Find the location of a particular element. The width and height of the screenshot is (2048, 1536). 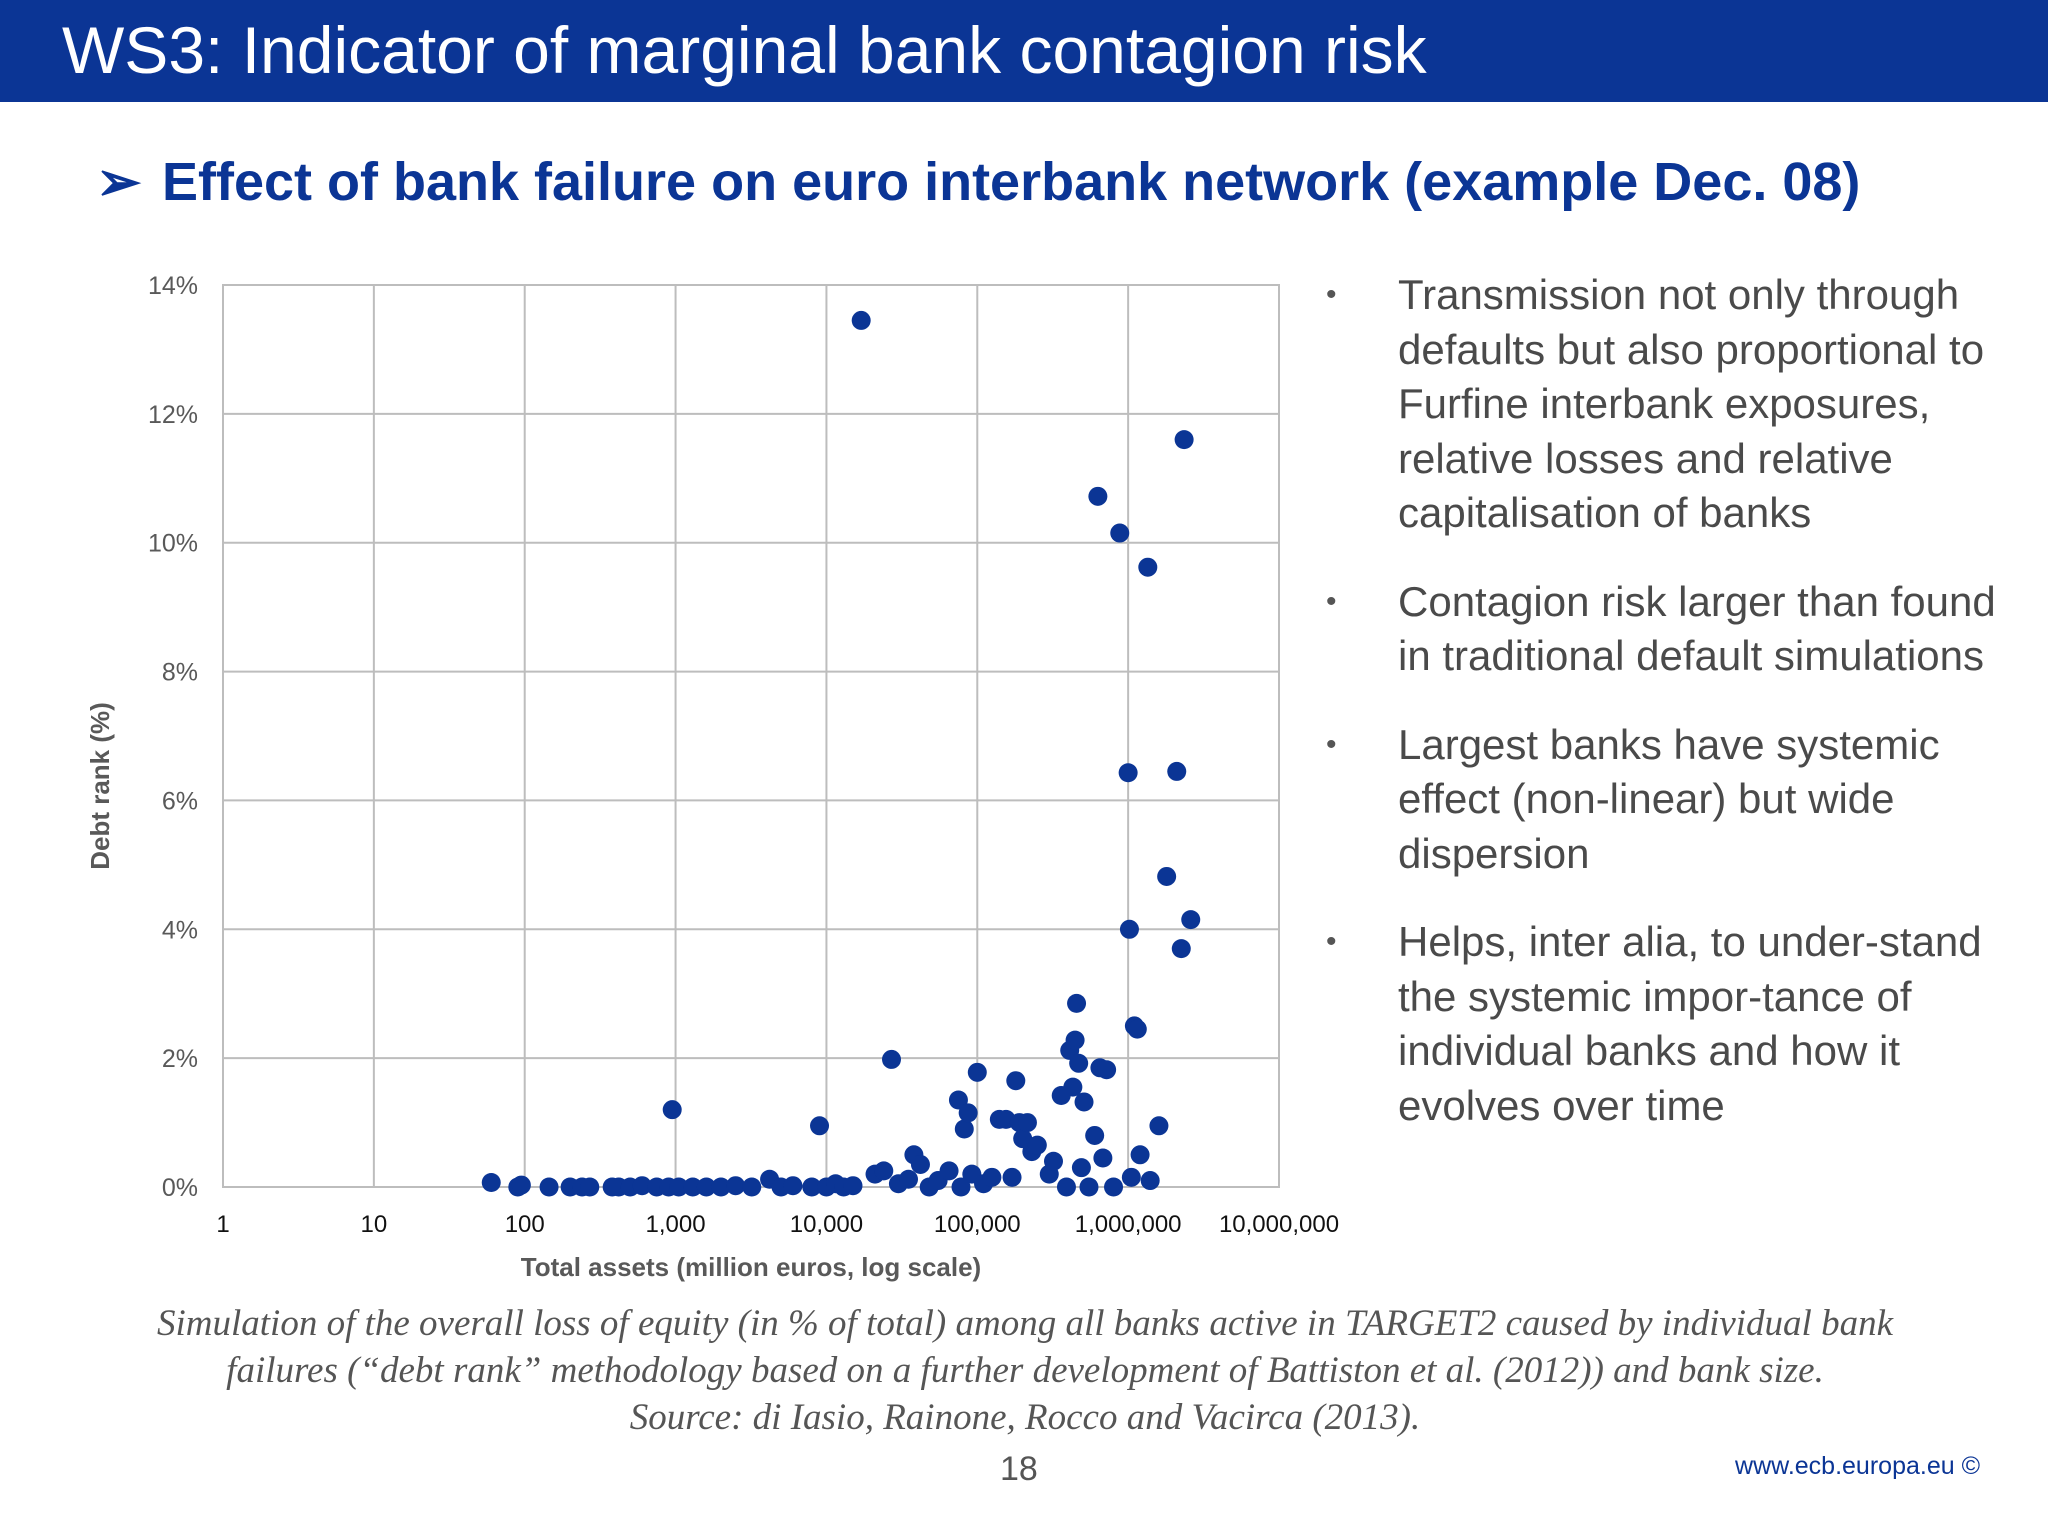

x-tick-label: 100 is located at coordinates (525, 1224).